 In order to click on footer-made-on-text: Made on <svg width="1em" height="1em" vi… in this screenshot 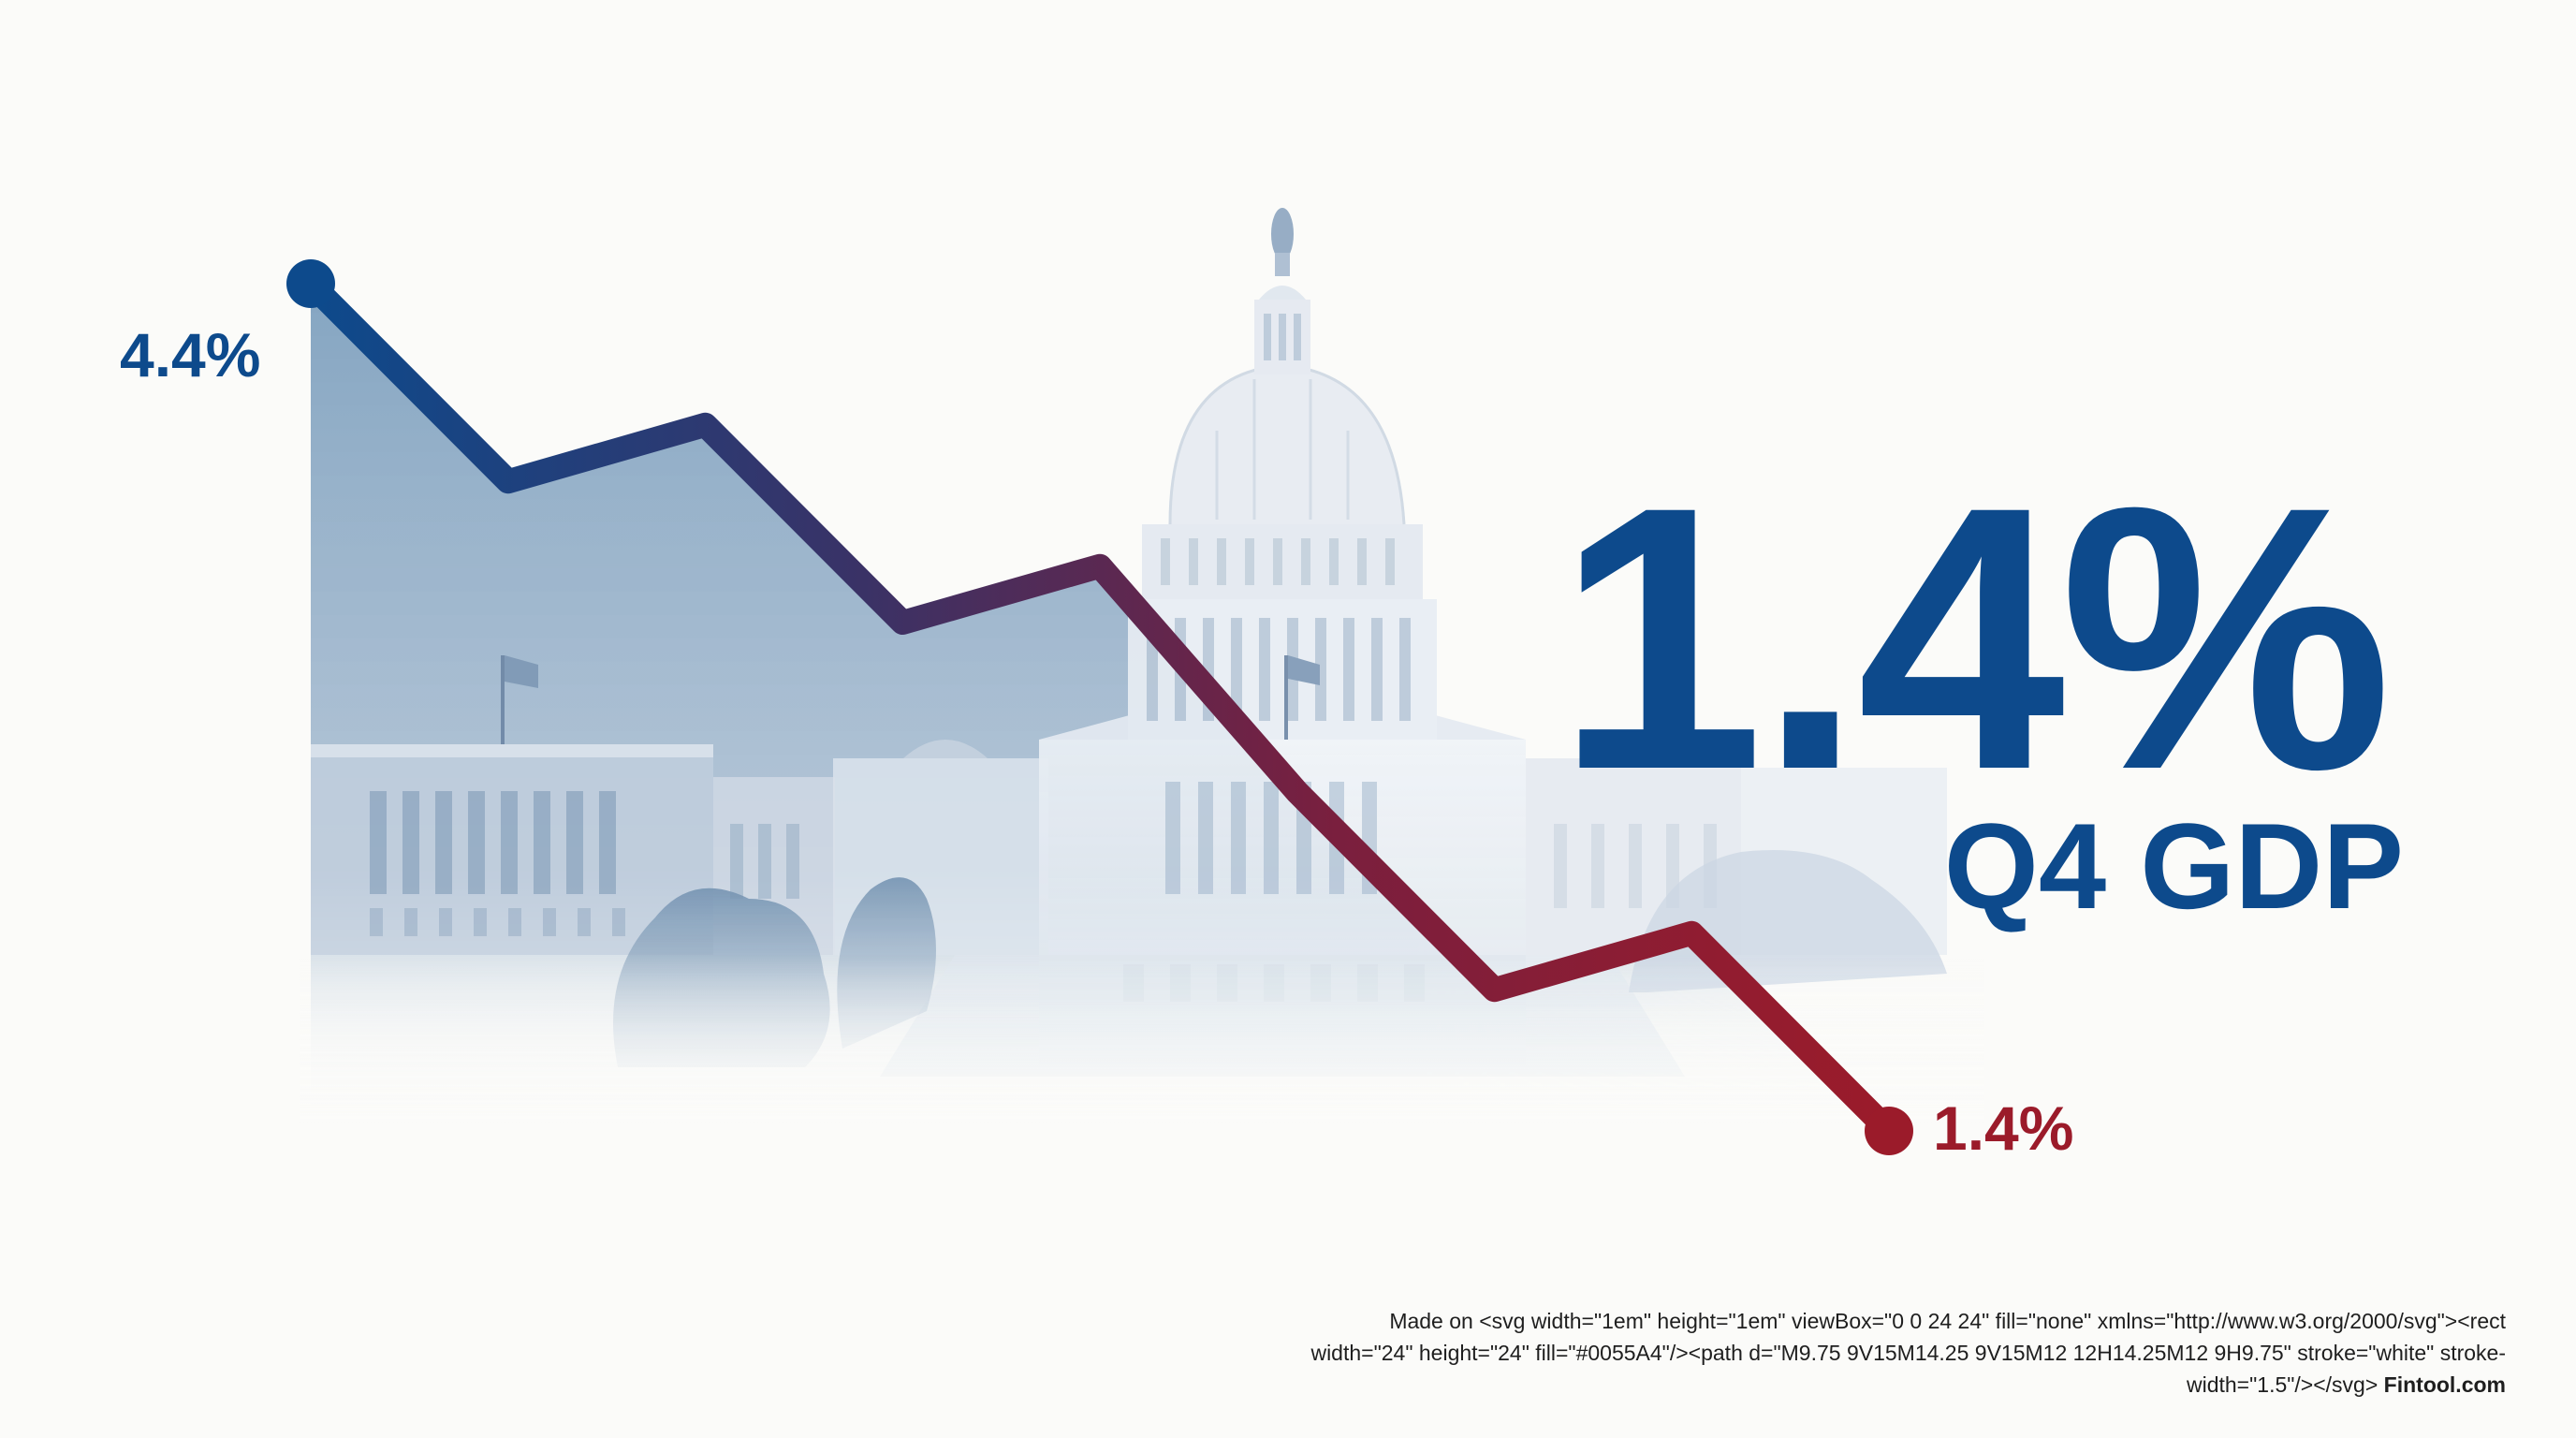, I will do `click(1908, 1353)`.